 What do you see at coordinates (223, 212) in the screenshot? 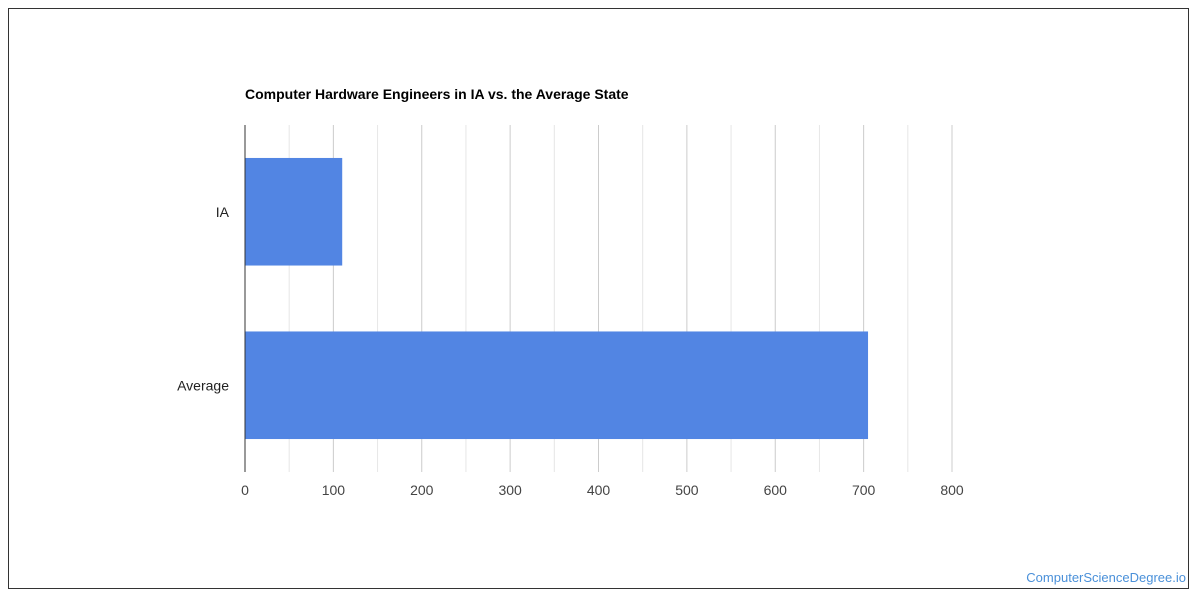
I see `category-label: IA` at bounding box center [223, 212].